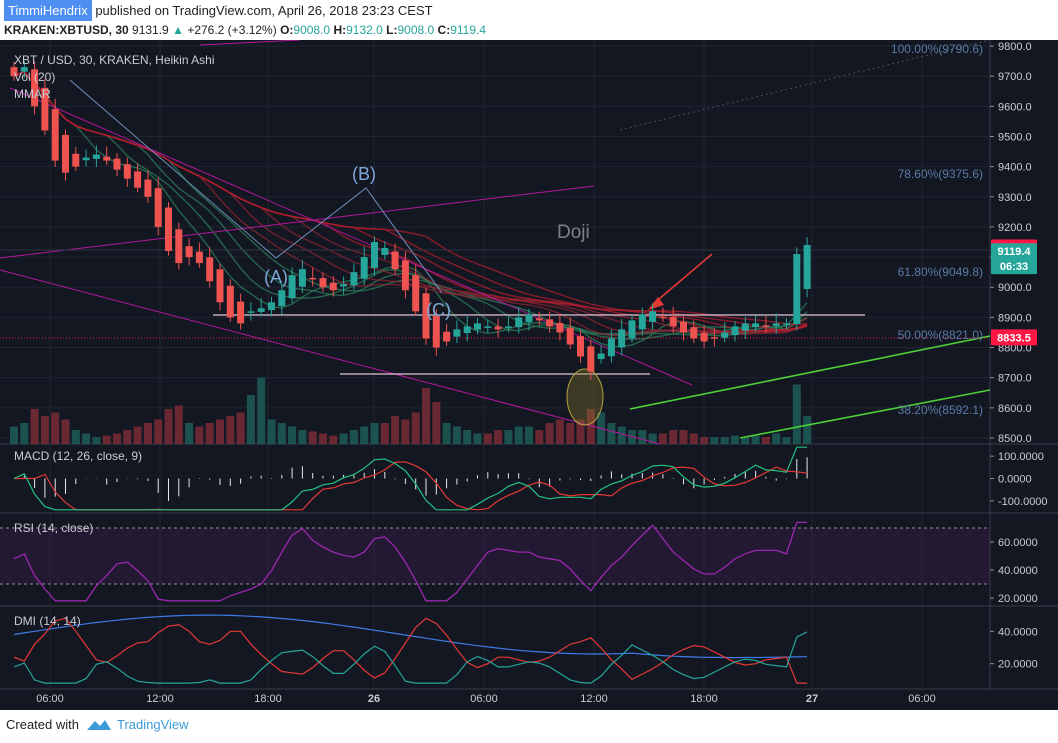 This screenshot has height=743, width=1058. What do you see at coordinates (153, 724) in the screenshot?
I see `tradingview-brand: TradingView` at bounding box center [153, 724].